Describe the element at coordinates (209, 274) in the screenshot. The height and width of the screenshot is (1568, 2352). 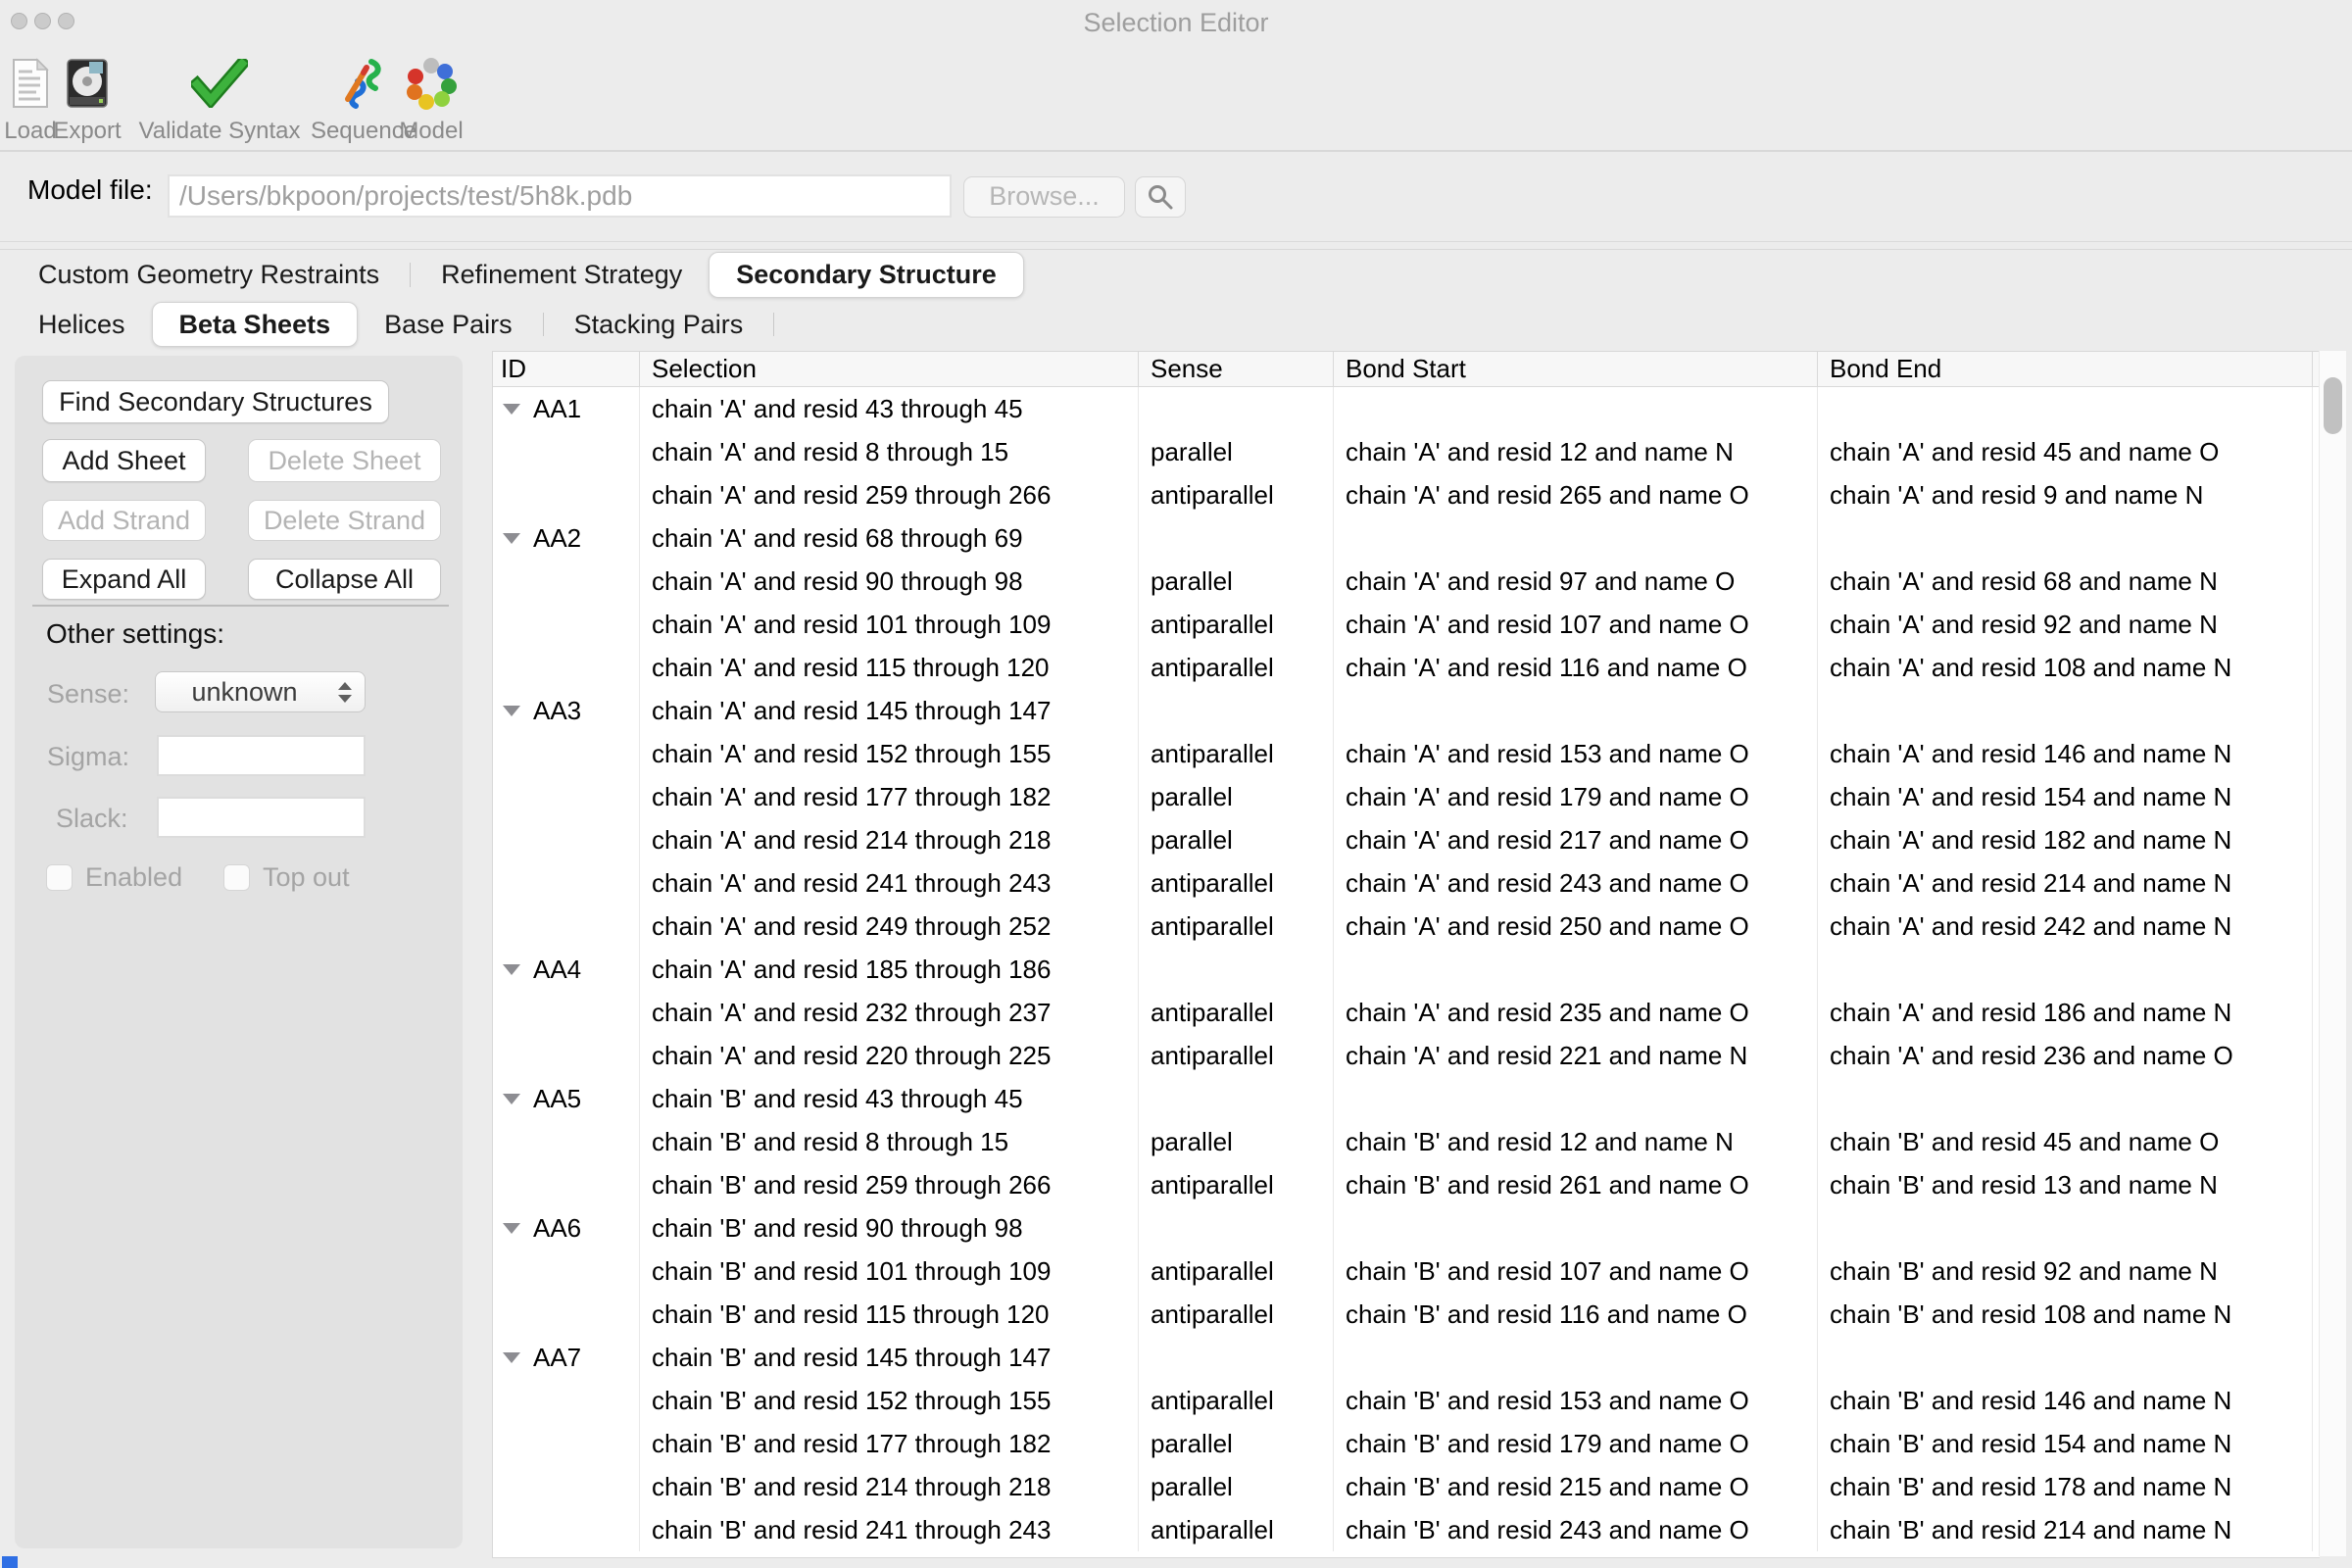
I see `tab-custom-geometry-restraints: Custom Geometry Restraints` at that location.